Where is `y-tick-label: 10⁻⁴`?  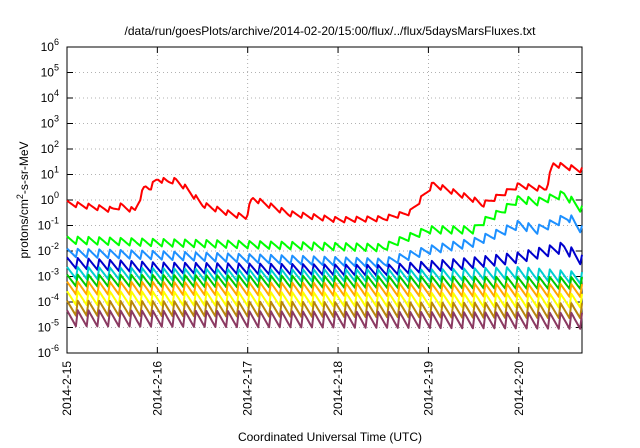
y-tick-label: 10⁻⁴ is located at coordinates (48, 300).